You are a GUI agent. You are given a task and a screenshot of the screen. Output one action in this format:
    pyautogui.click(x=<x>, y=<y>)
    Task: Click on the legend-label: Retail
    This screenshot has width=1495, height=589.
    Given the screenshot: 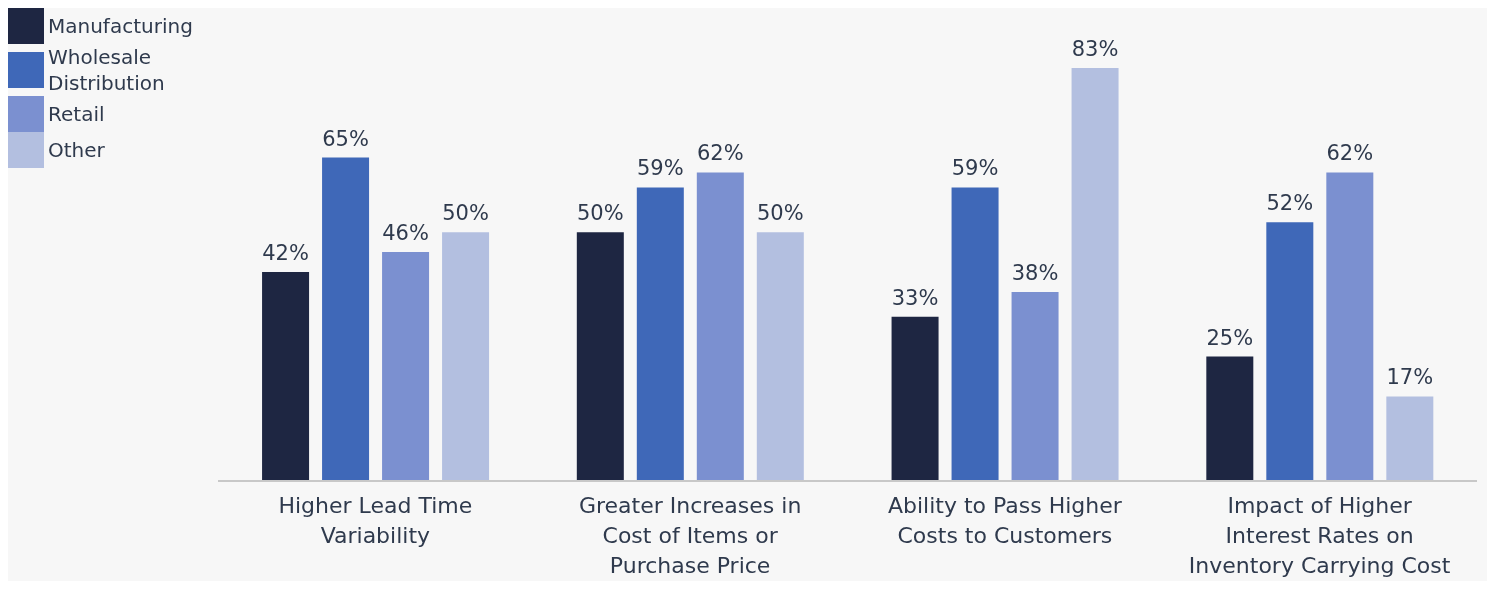 What is the action you would take?
    pyautogui.click(x=77, y=114)
    